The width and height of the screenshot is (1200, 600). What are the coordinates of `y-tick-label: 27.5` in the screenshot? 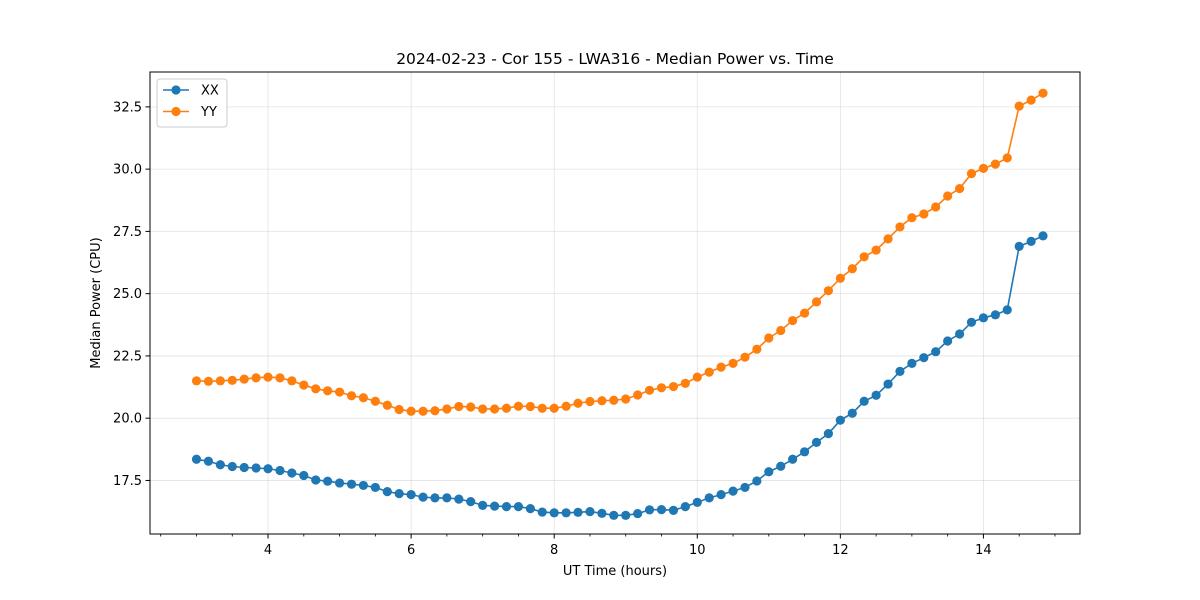 It's located at (127, 232).